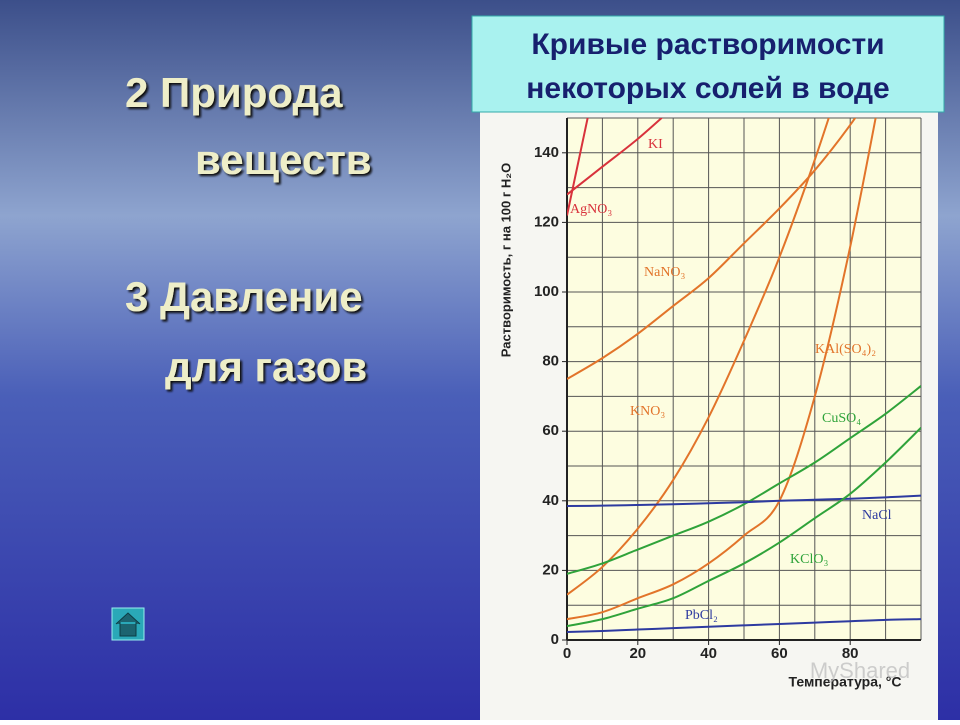 Image resolution: width=960 pixels, height=725 pixels. Describe the element at coordinates (860, 670) in the screenshot. I see `watermark: MyShared` at that location.